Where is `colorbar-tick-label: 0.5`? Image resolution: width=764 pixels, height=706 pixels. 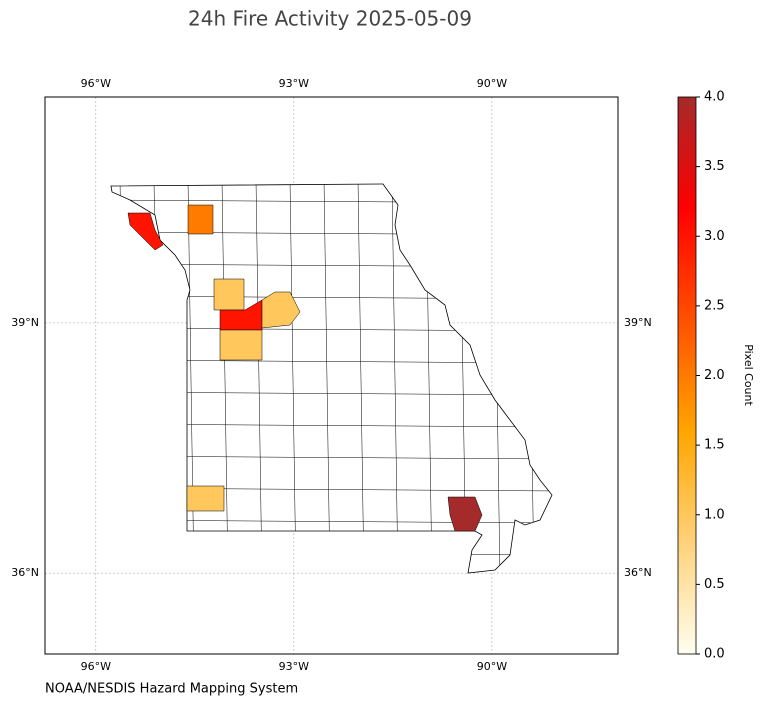
colorbar-tick-label: 0.5 is located at coordinates (714, 584).